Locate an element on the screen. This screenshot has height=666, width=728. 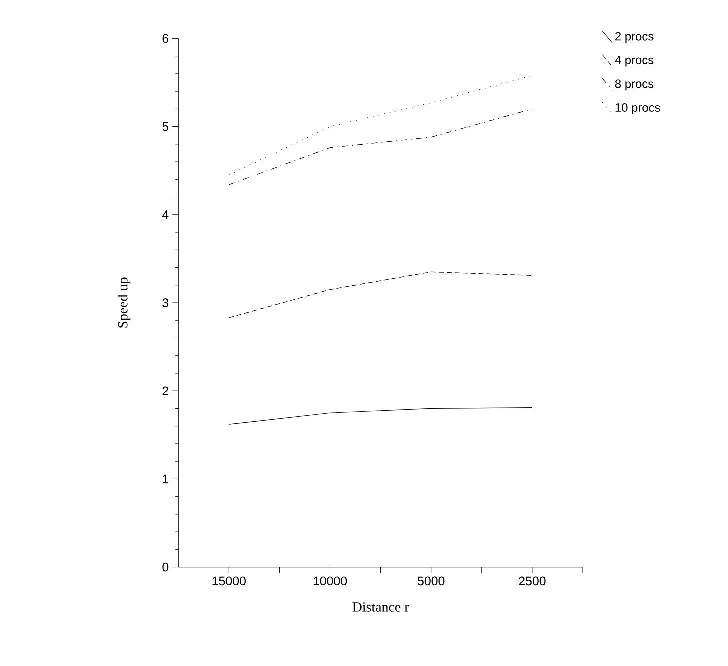
x-tick-label: 5000 is located at coordinates (431, 581).